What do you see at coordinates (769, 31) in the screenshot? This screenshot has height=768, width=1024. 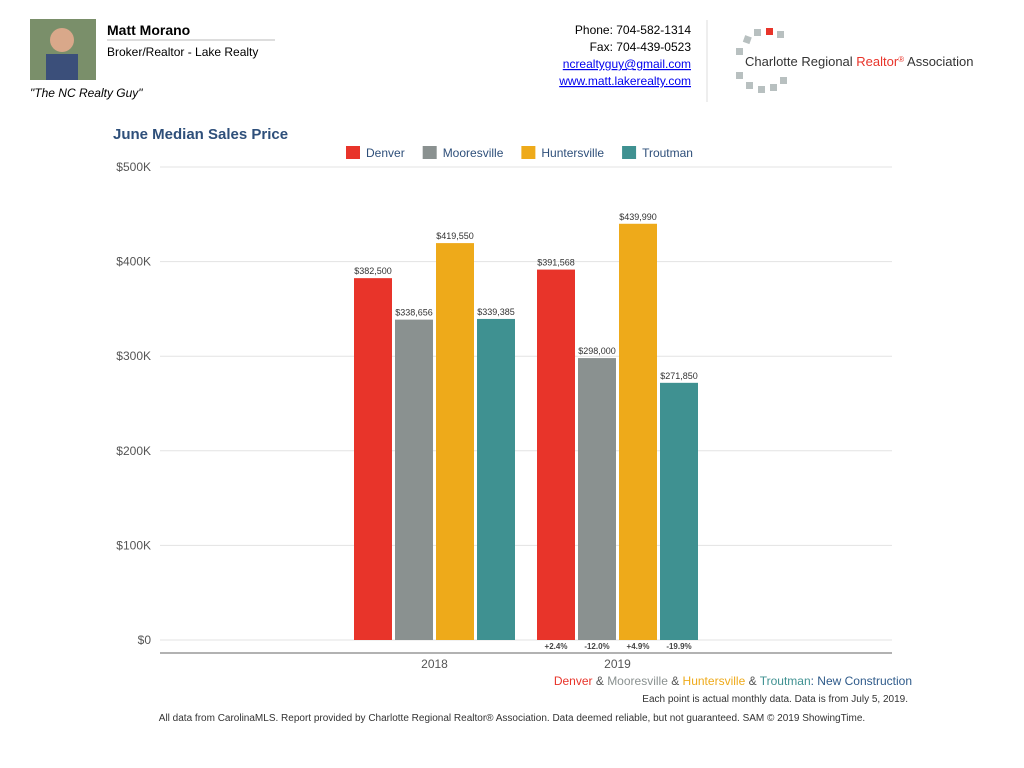 I see `logo-house` at bounding box center [769, 31].